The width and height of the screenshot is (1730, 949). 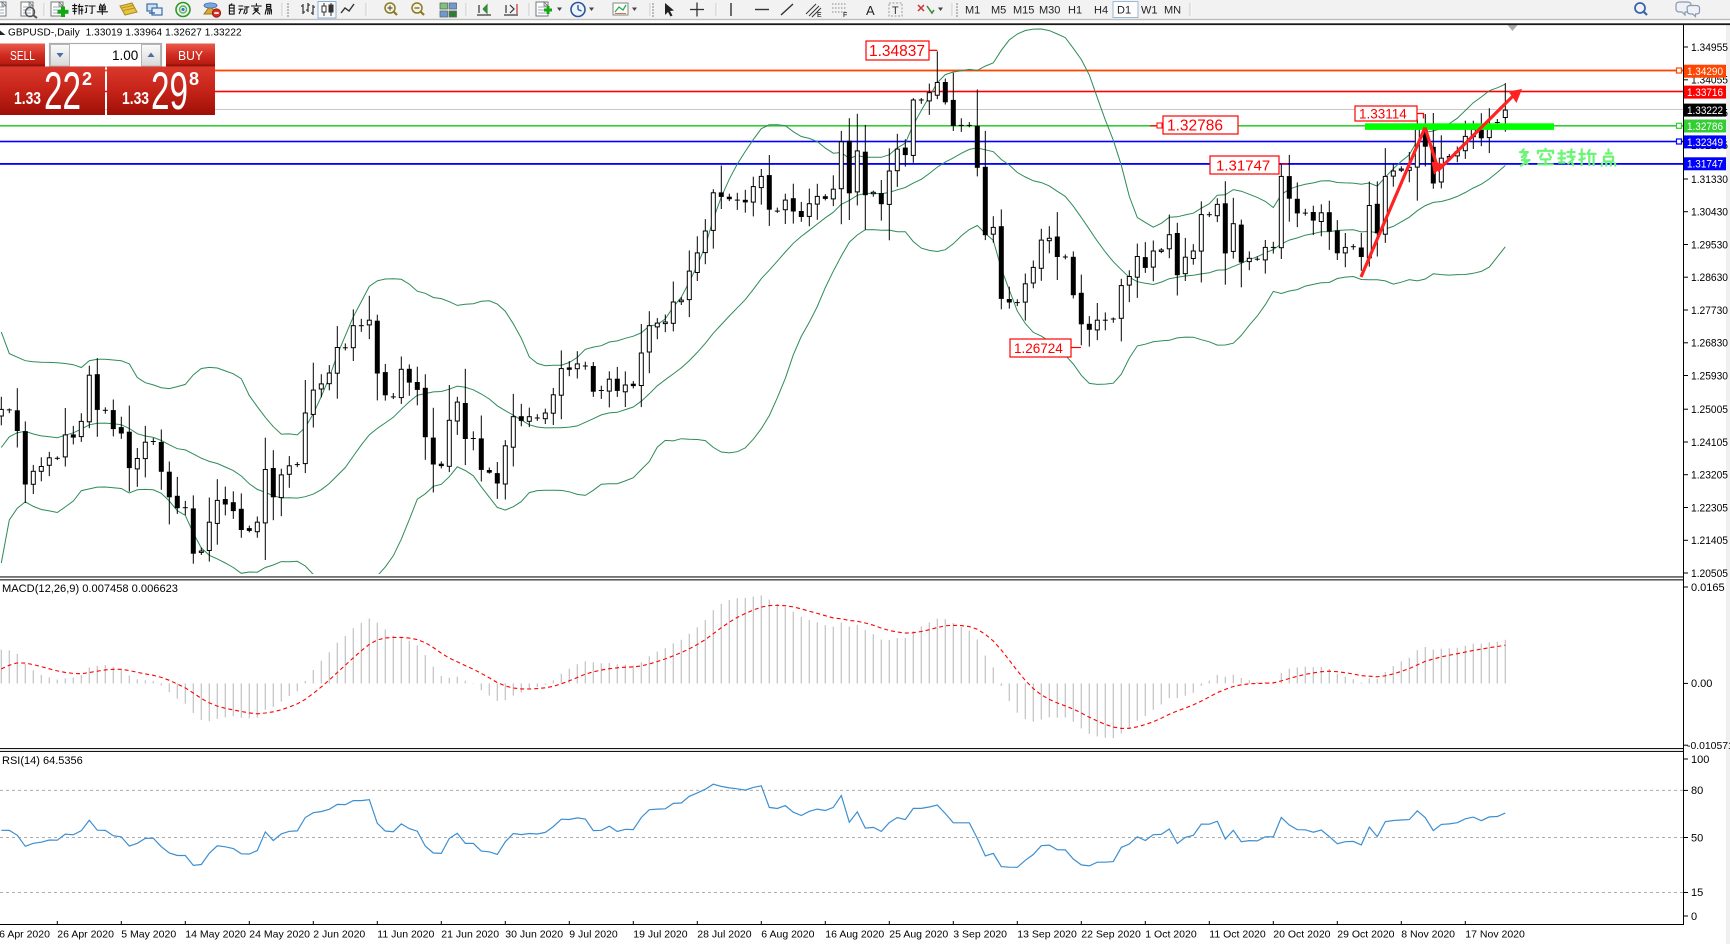 I want to click on svg-text: 100, so click(x=1700, y=760).